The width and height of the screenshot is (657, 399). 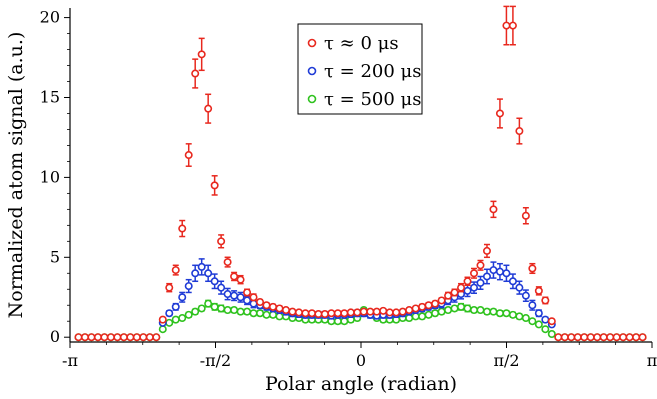 What do you see at coordinates (16, 175) in the screenshot?
I see `y-axis-title: Normalized atom signal (a.u.)` at bounding box center [16, 175].